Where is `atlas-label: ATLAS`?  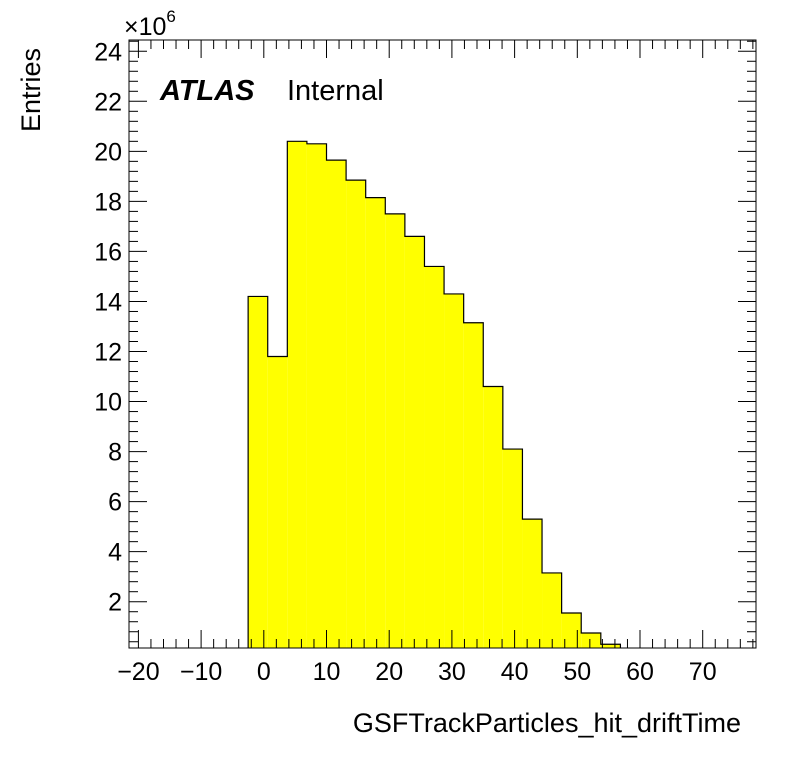 atlas-label: ATLAS is located at coordinates (207, 91).